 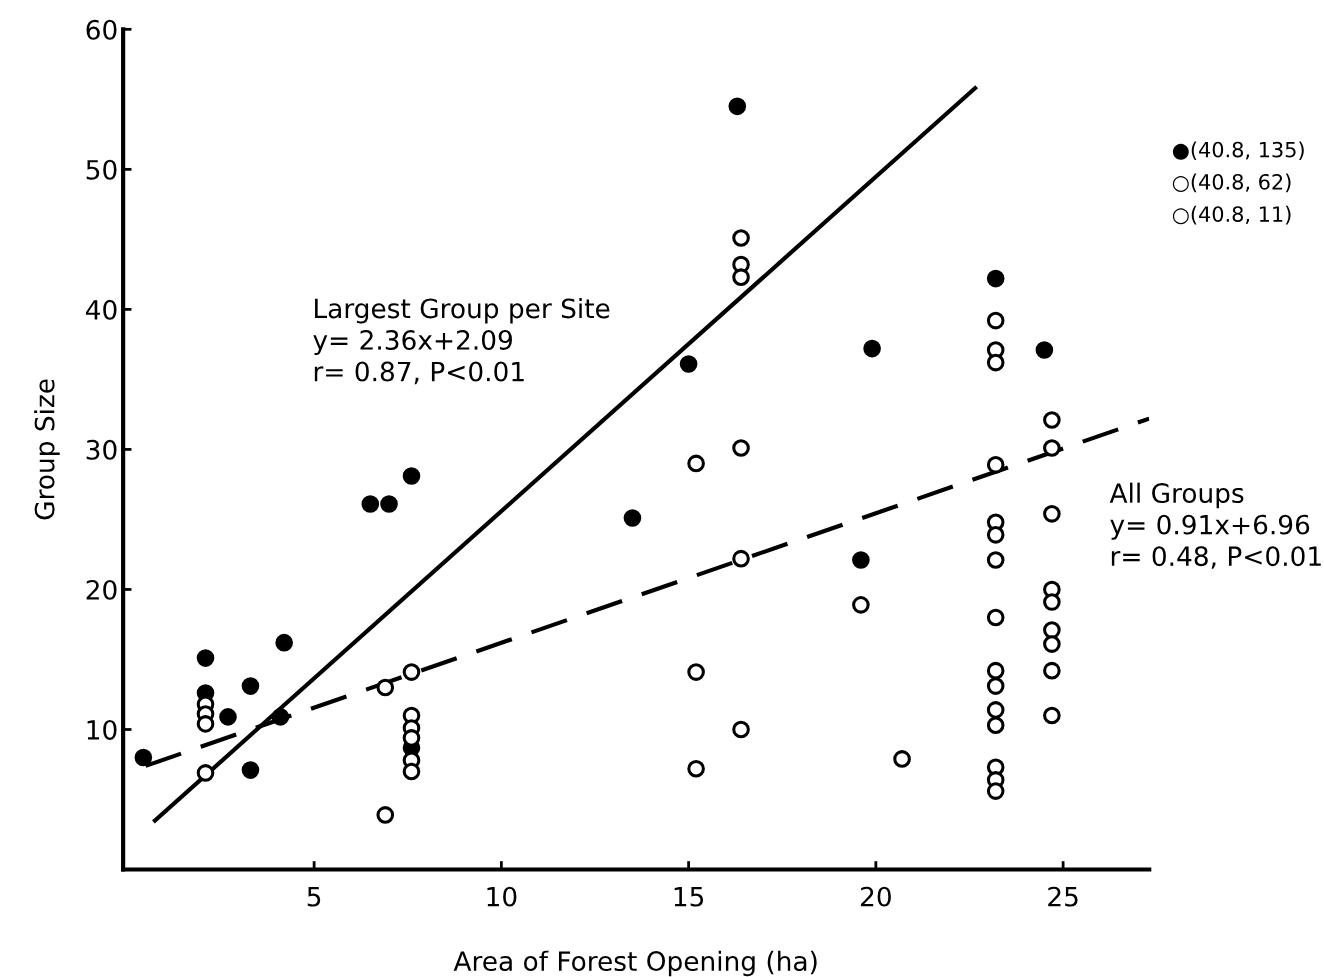 What do you see at coordinates (502, 896) in the screenshot?
I see `x-tick-label: 10` at bounding box center [502, 896].